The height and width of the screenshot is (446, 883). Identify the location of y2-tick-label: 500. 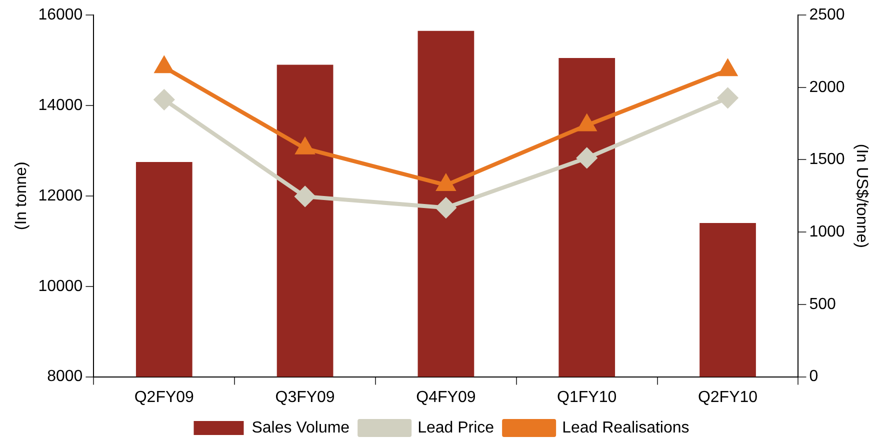
(822, 304).